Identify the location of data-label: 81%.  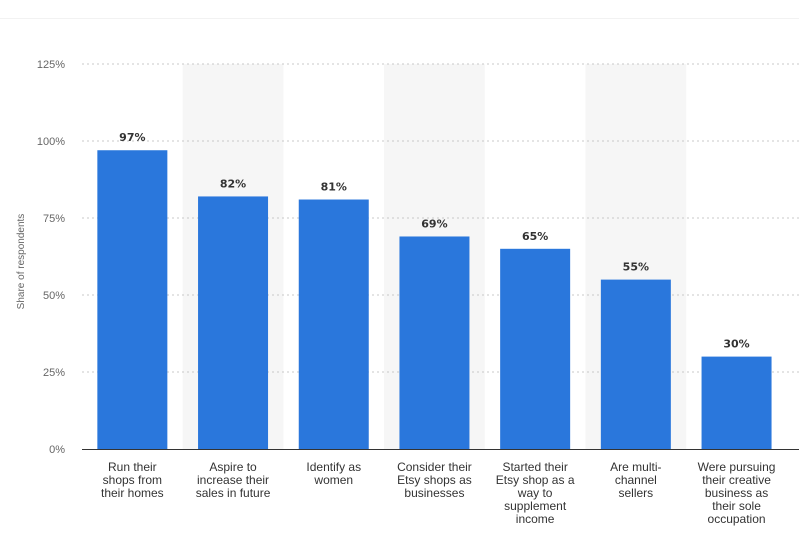
(334, 187).